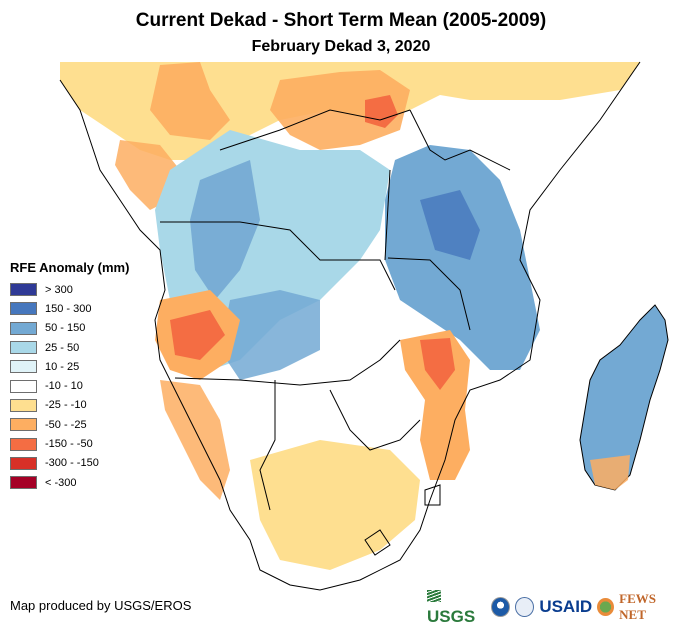  What do you see at coordinates (195, 440) in the screenshot?
I see `dry-region-namibia` at bounding box center [195, 440].